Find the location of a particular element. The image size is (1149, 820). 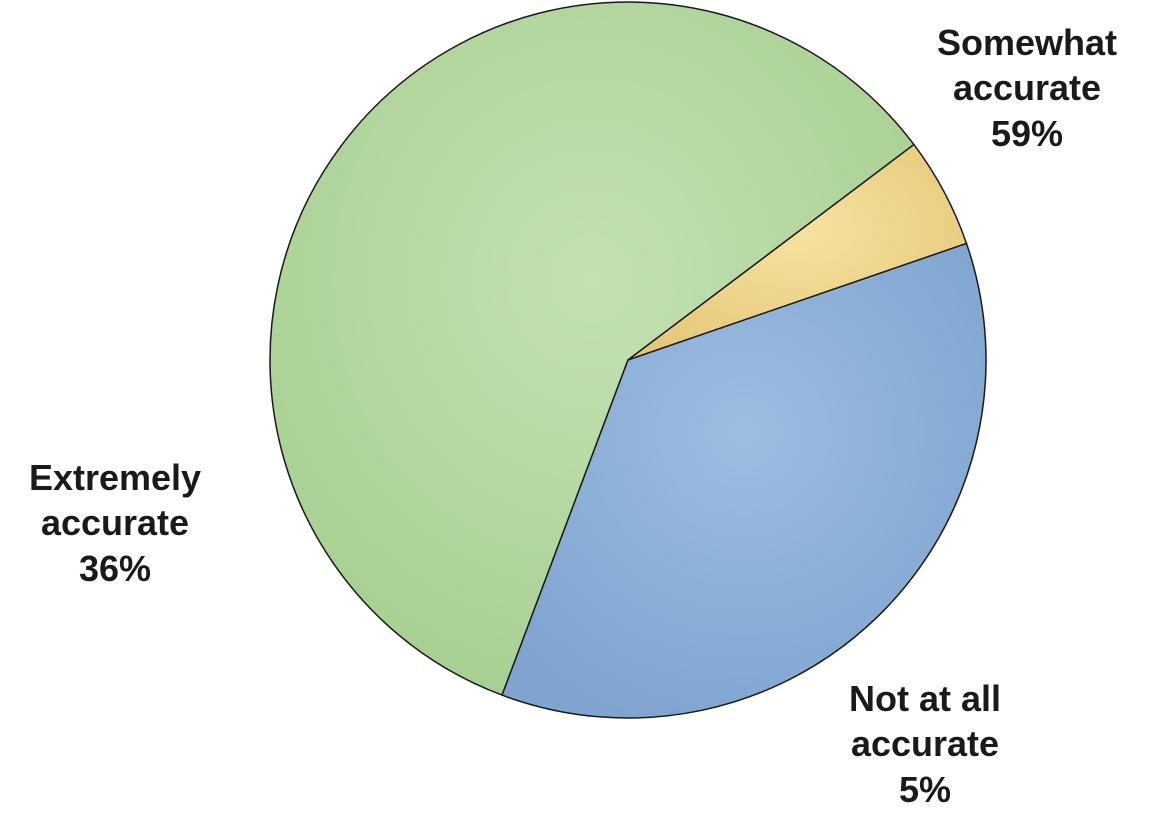

data-label-category-line: Not at all is located at coordinates (924, 698).